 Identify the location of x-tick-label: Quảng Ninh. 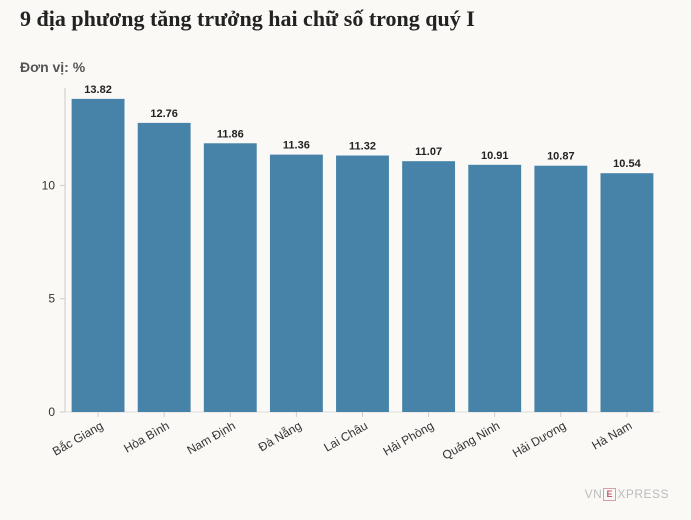
(471, 440).